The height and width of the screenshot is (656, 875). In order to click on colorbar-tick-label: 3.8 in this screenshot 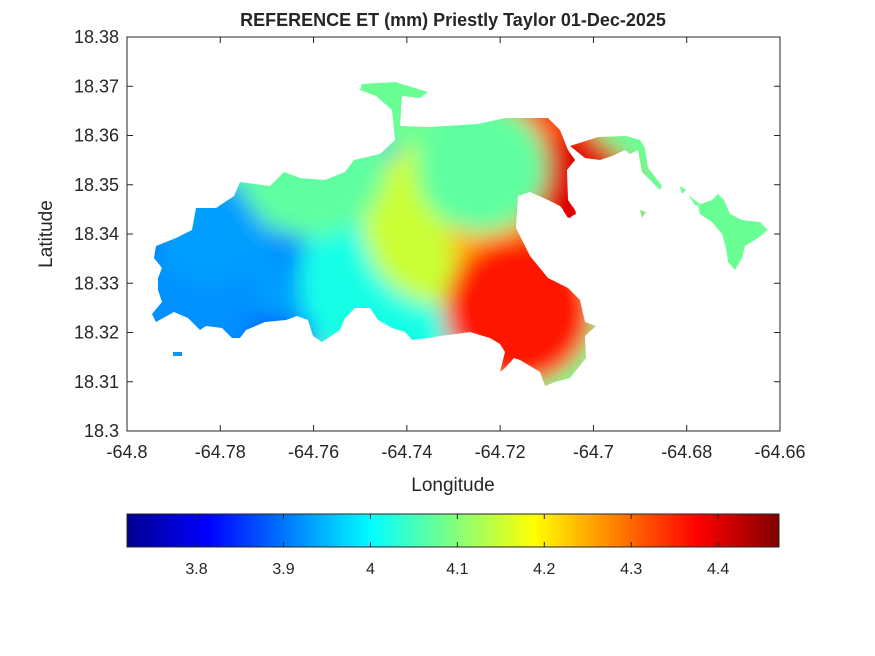, I will do `click(196, 569)`.